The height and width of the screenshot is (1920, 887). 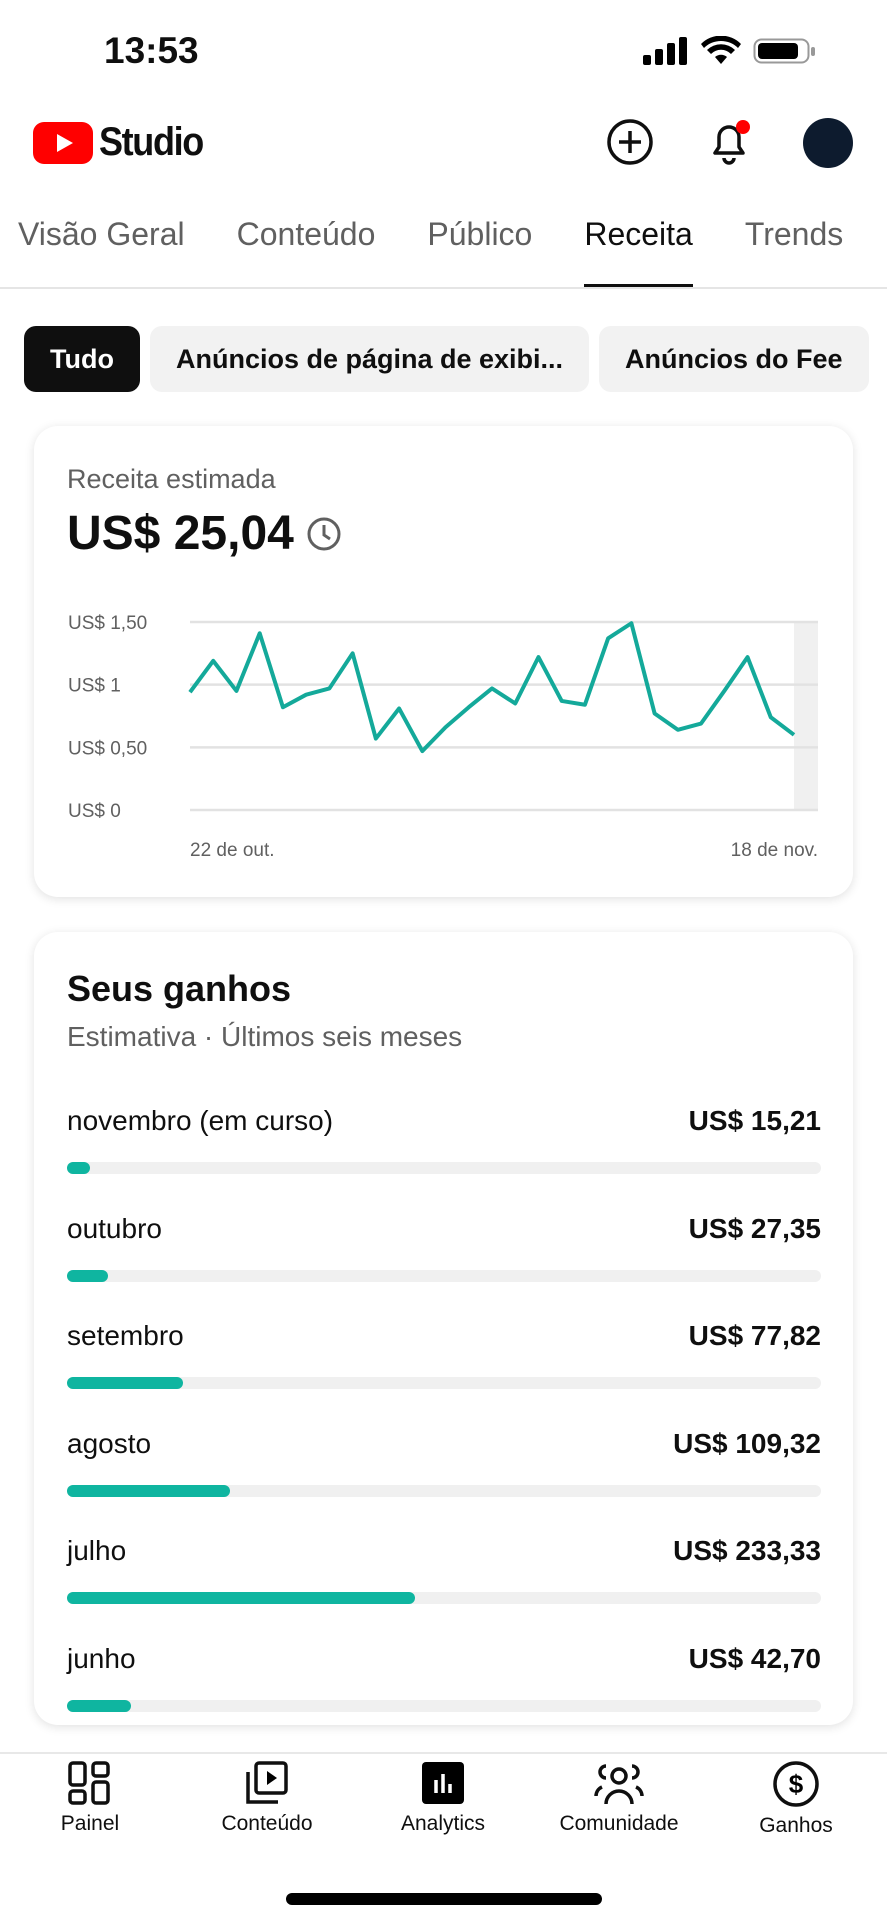 What do you see at coordinates (63, 142) in the screenshot?
I see `youtube-logo-icon` at bounding box center [63, 142].